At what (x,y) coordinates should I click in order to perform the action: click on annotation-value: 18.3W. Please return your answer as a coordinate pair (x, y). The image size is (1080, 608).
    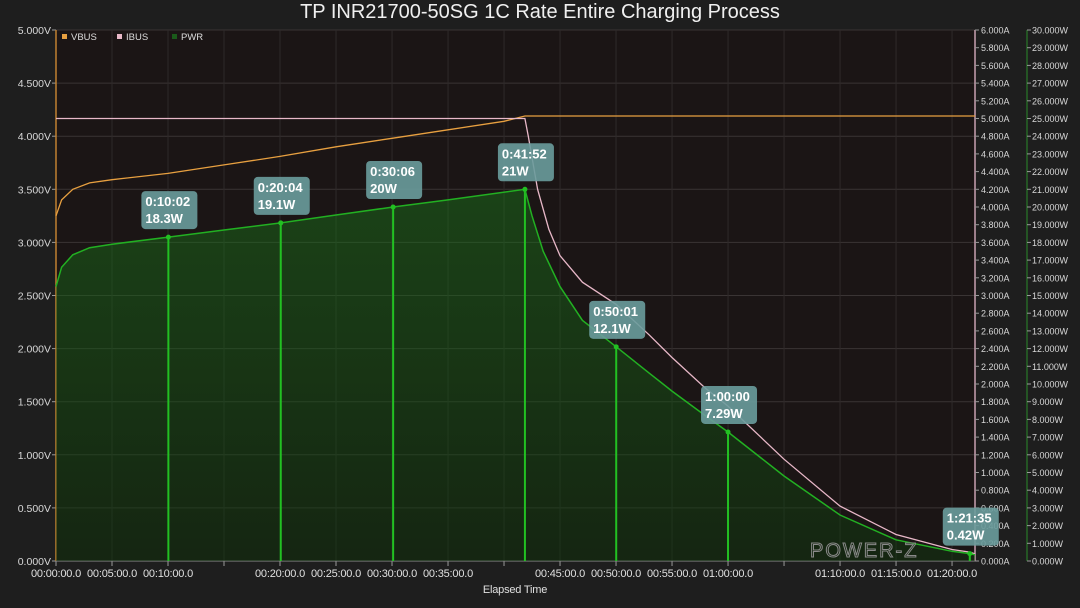
    Looking at the image, I should click on (164, 218).